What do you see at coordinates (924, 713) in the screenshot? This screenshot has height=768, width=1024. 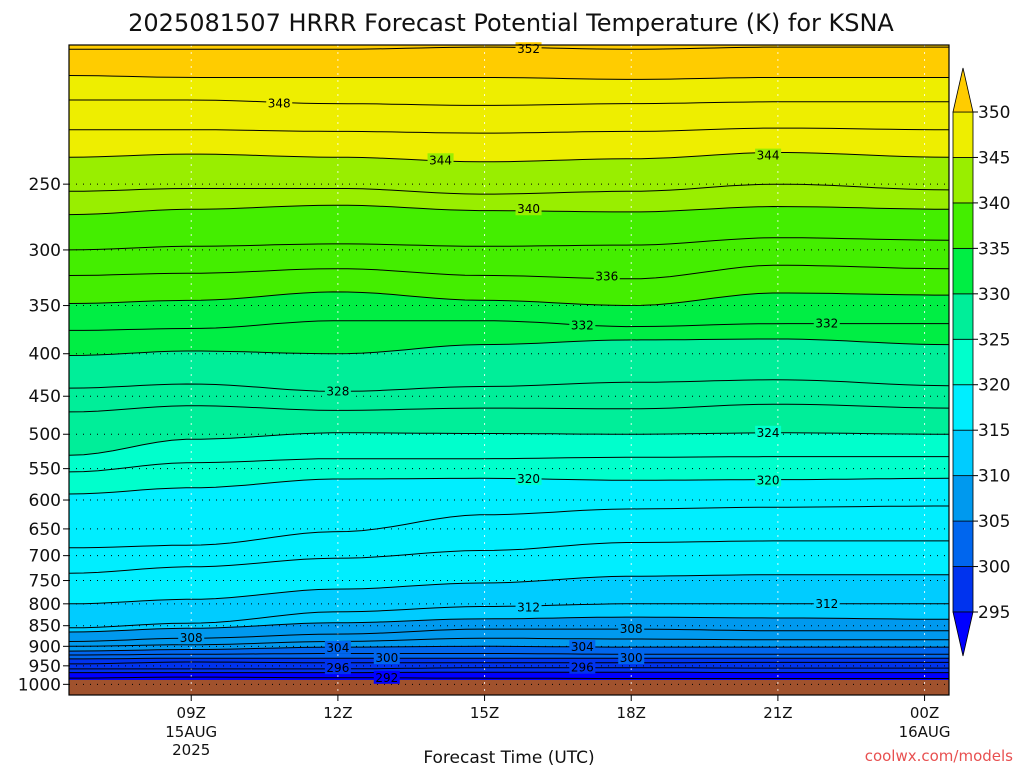 I see `x-tick-label-00Z: 00Z` at bounding box center [924, 713].